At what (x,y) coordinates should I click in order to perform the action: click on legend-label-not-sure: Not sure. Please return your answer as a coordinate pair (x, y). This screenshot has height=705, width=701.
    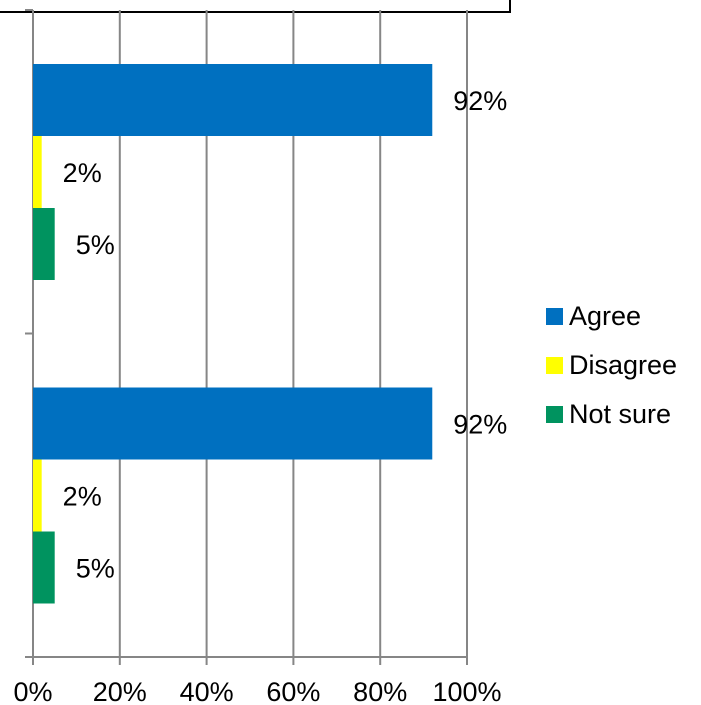
    Looking at the image, I should click on (620, 414).